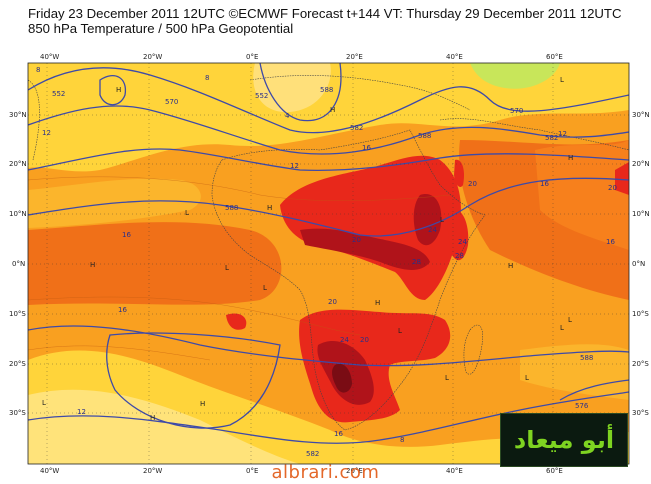 The height and width of the screenshot is (484, 651). I want to click on lon-label: 40°E, so click(454, 471).